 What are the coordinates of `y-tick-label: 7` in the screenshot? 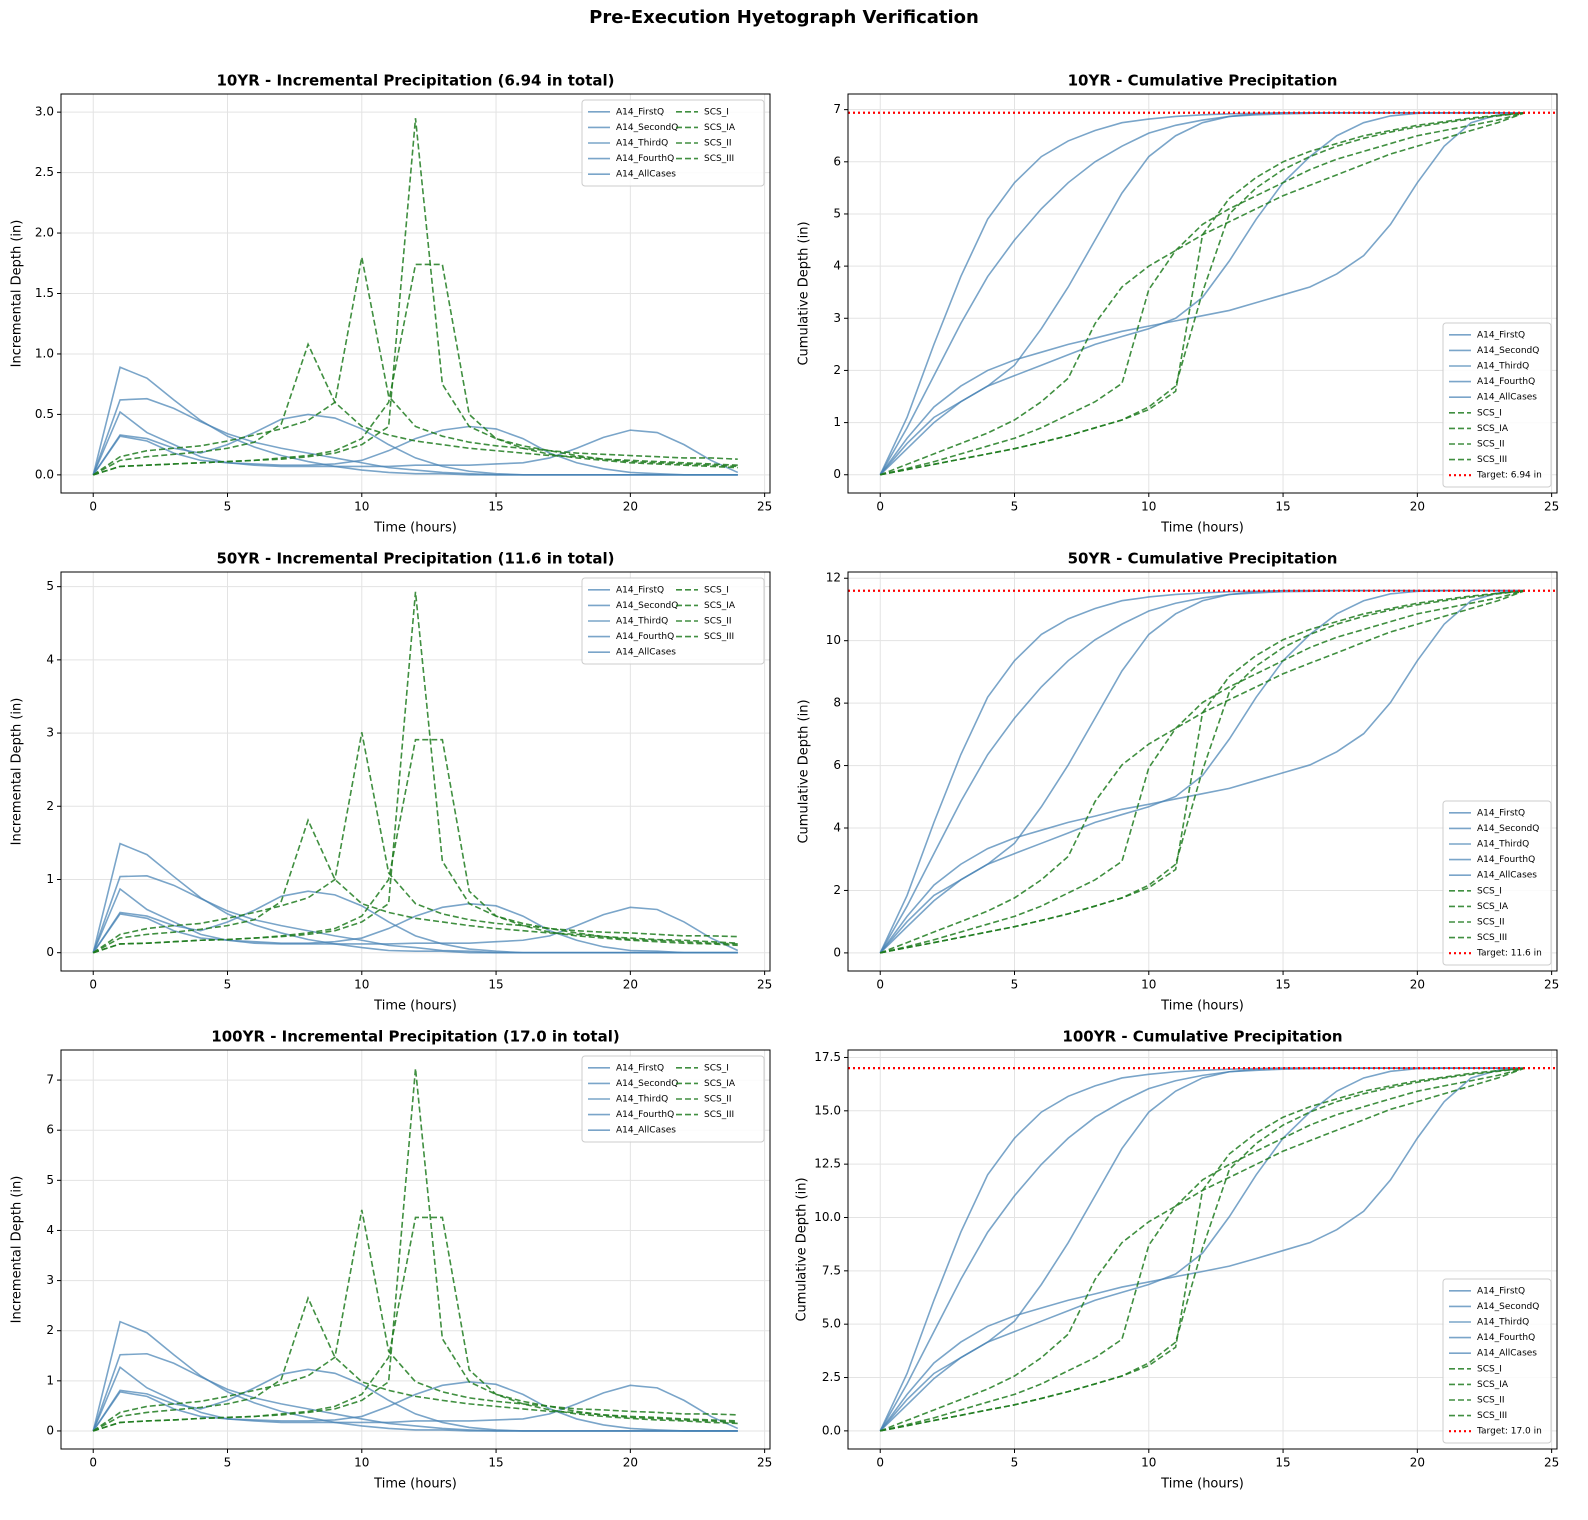 It's located at (837, 109).